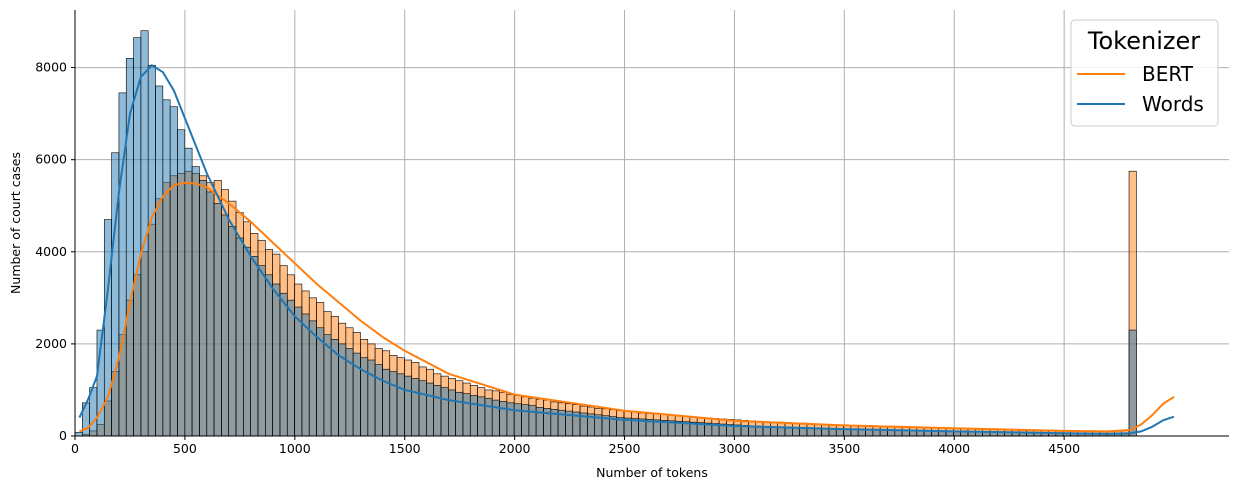 This screenshot has width=1239, height=489. I want to click on x-tick-label: 3000, so click(735, 448).